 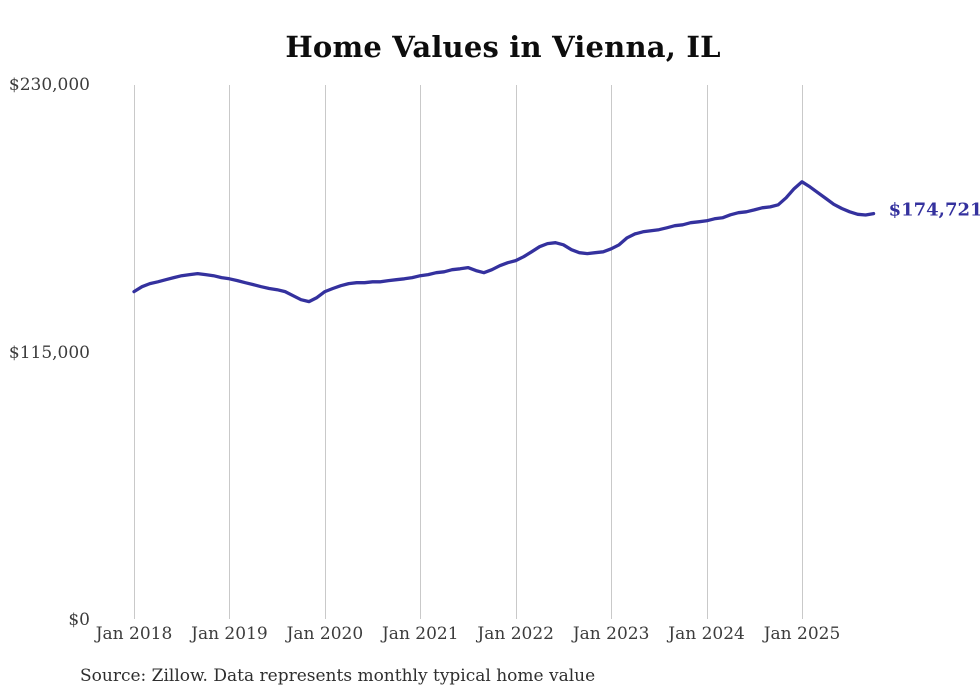 What do you see at coordinates (49, 85) in the screenshot?
I see `y-tick-label-230000: $230,000` at bounding box center [49, 85].